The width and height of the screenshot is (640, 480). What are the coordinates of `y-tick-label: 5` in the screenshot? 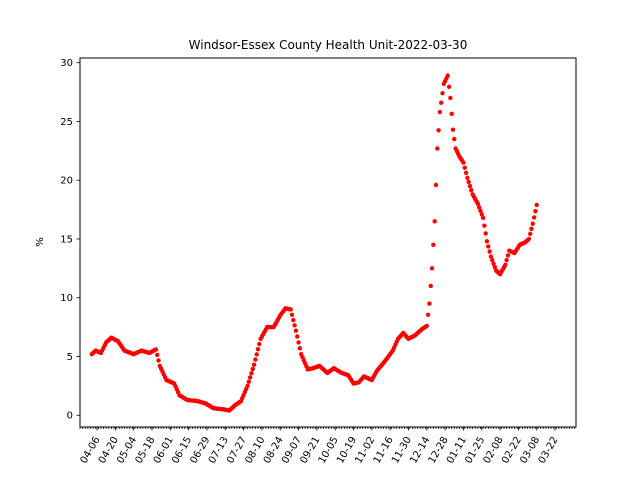 It's located at (70, 357).